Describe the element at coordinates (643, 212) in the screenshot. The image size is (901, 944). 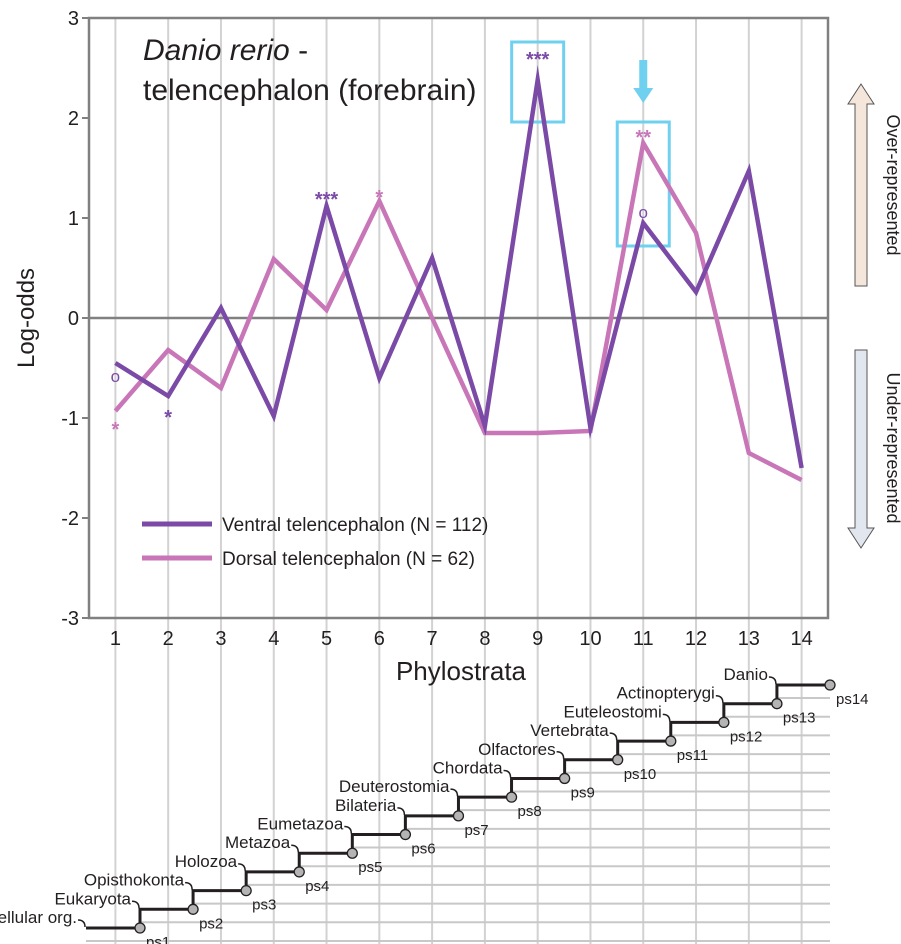
I see `annotation-11-7: o` at that location.